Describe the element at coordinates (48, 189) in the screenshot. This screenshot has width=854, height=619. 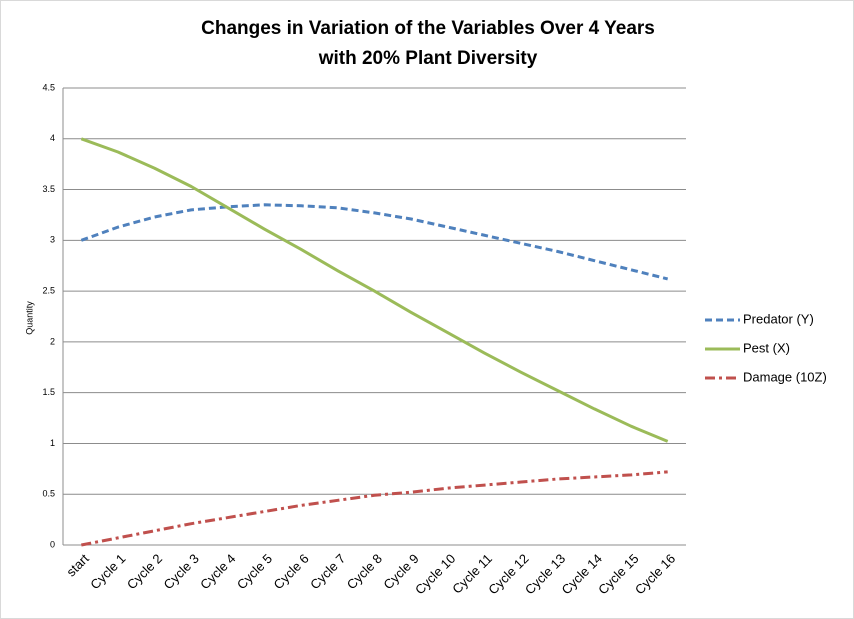
I see `y-tick-label: 3.5` at that location.